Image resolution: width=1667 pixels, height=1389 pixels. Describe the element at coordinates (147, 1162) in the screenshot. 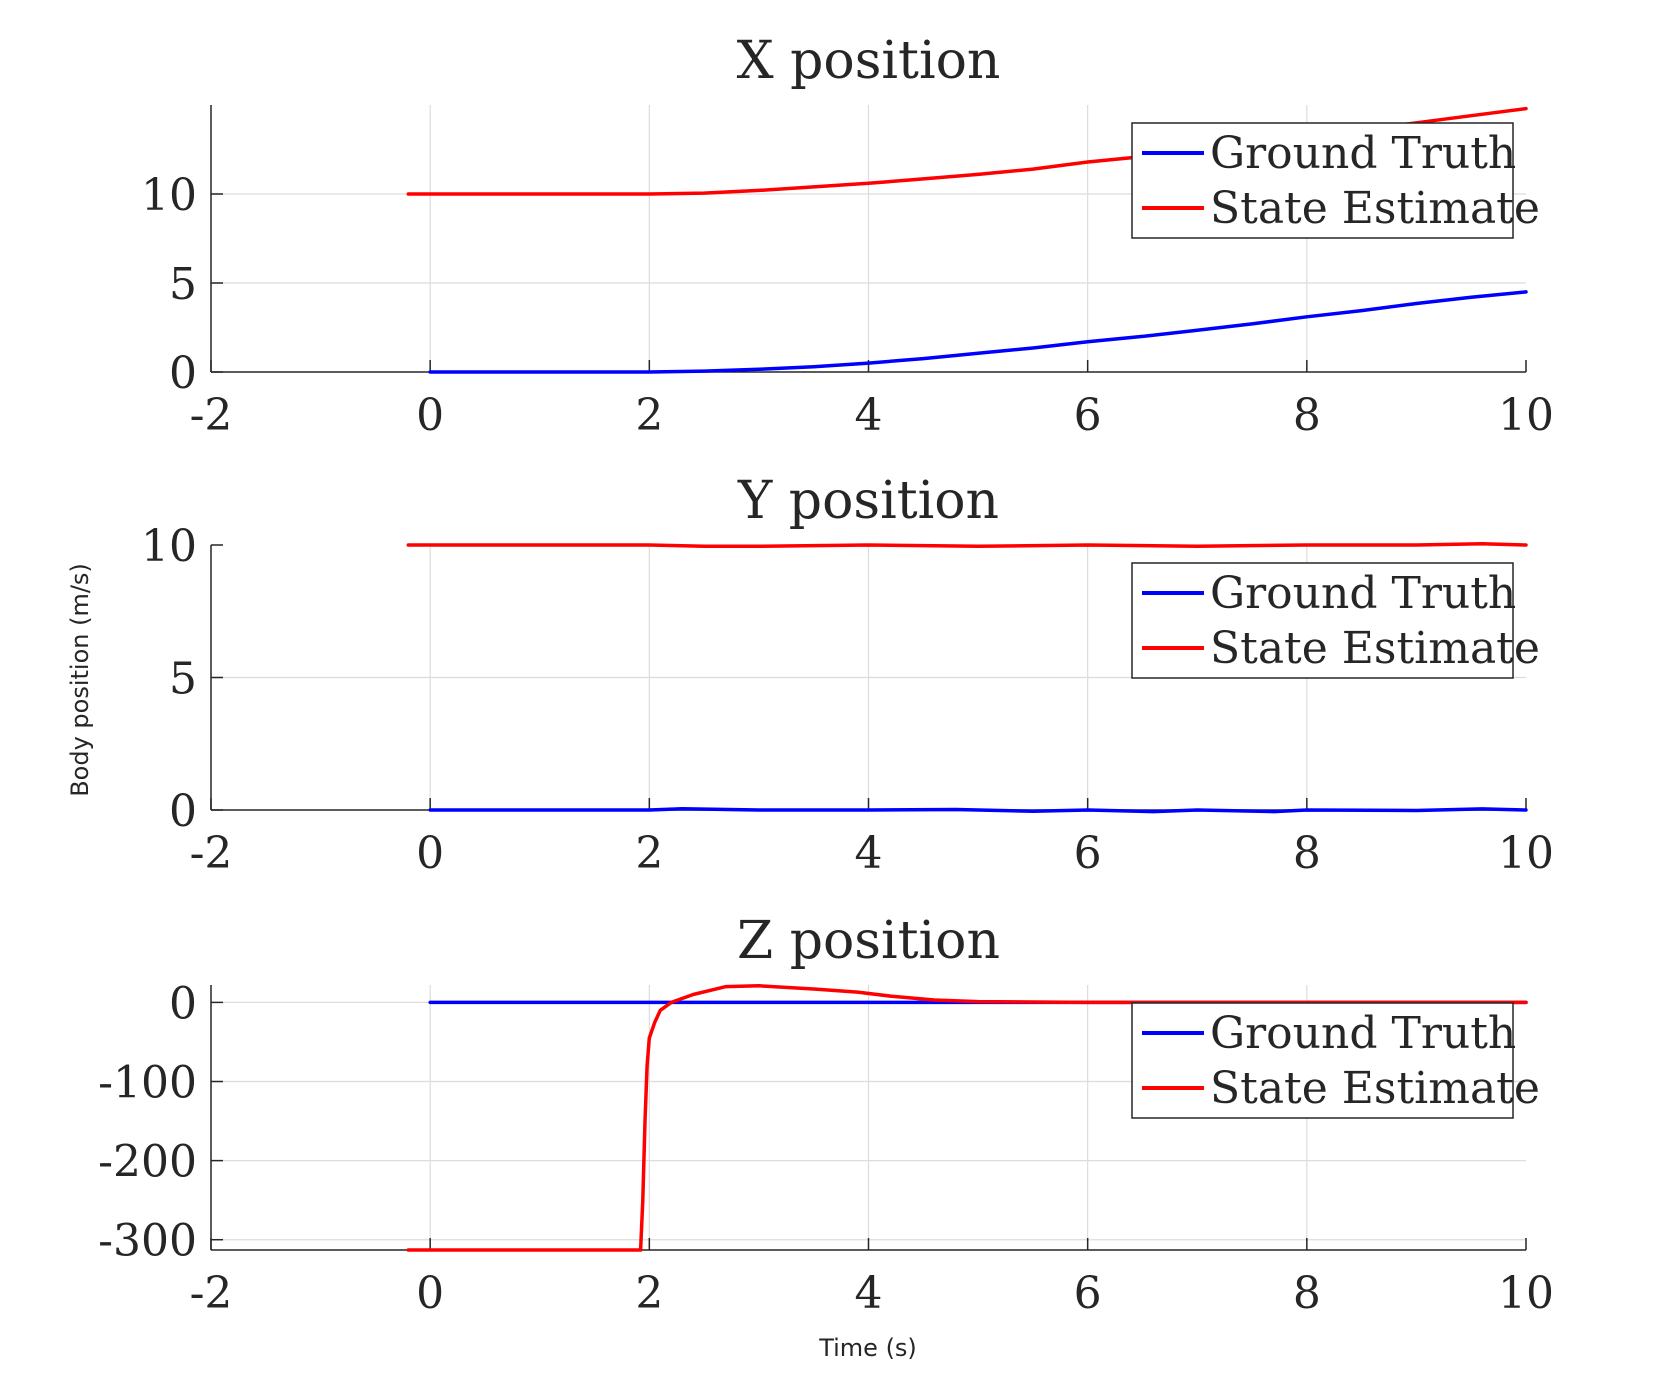

I see `y-tick-label: -200` at that location.